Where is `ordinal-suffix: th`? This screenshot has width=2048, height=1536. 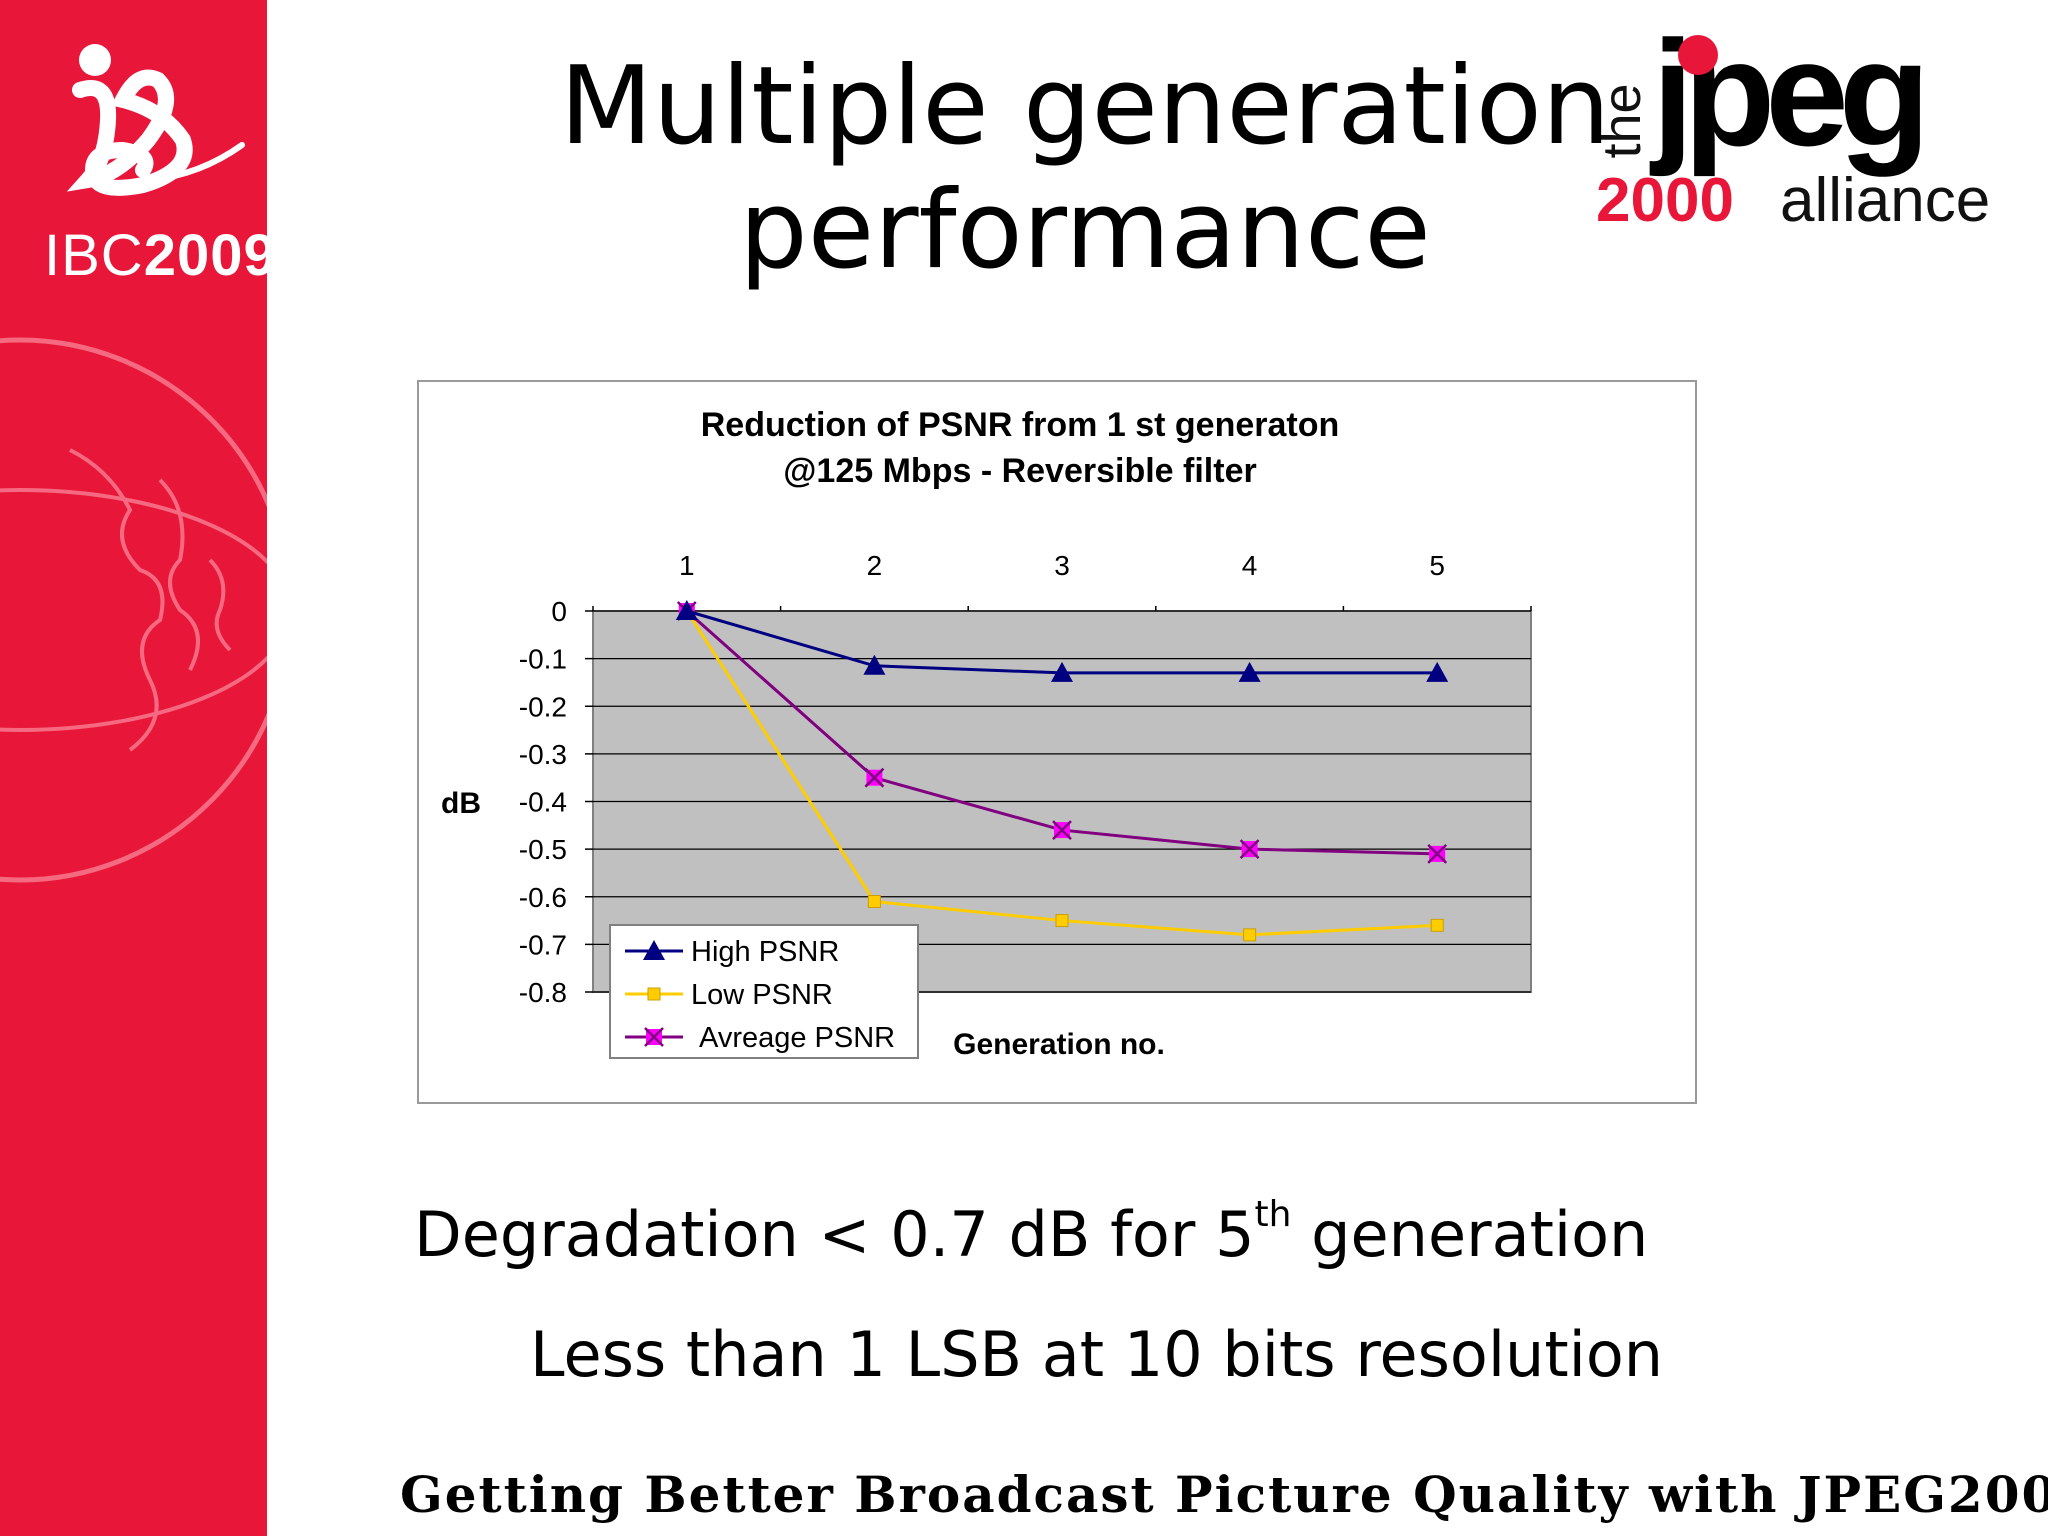
ordinal-suffix: th is located at coordinates (1273, 1214).